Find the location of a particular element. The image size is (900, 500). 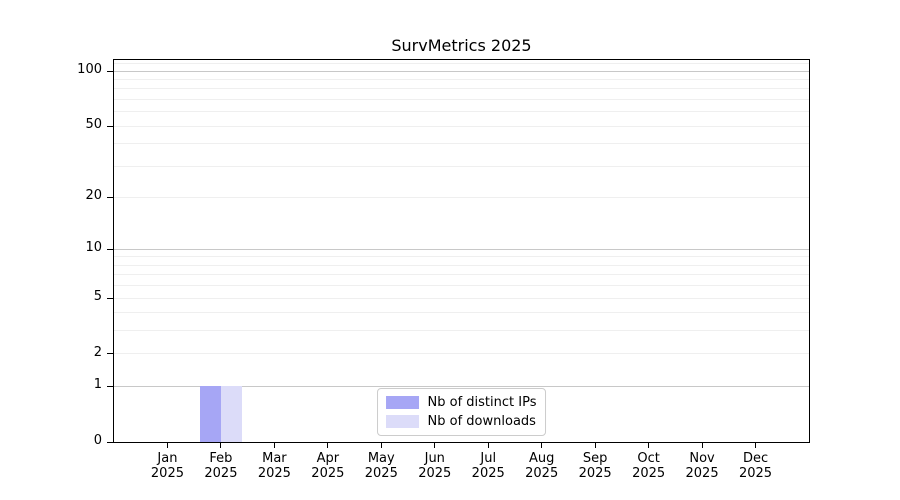

legend: Nb of distinct IPs Nb of downloads is located at coordinates (461, 412).